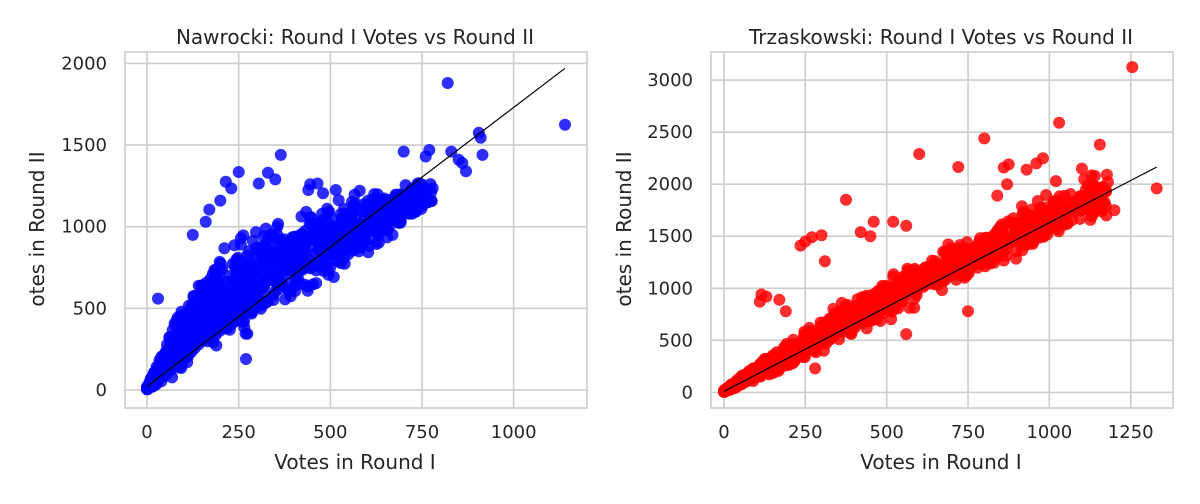 This screenshot has height=504, width=1200. What do you see at coordinates (940, 462) in the screenshot?
I see `x-axis-label: Votes in Round I` at bounding box center [940, 462].